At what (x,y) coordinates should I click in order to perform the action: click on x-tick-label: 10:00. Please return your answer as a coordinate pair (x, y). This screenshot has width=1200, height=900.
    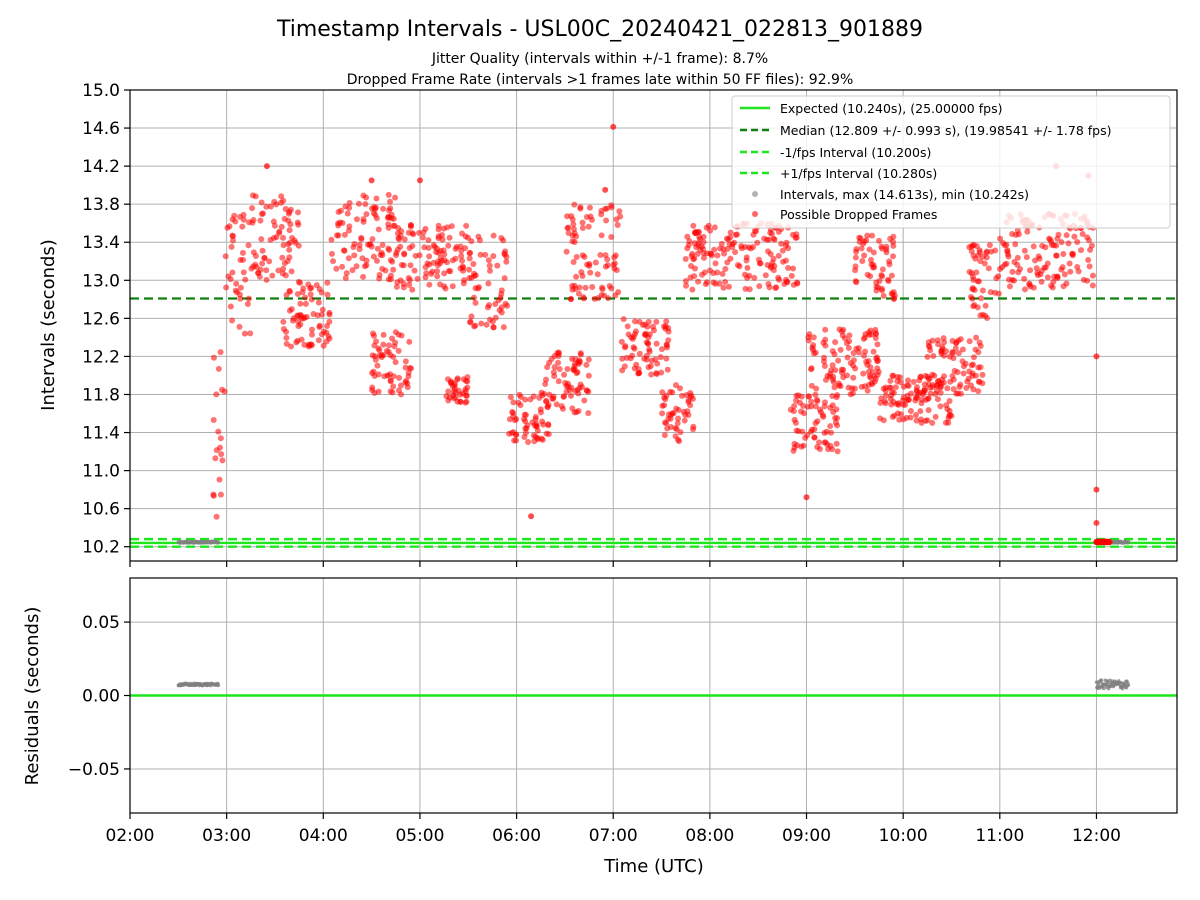
    Looking at the image, I should click on (903, 836).